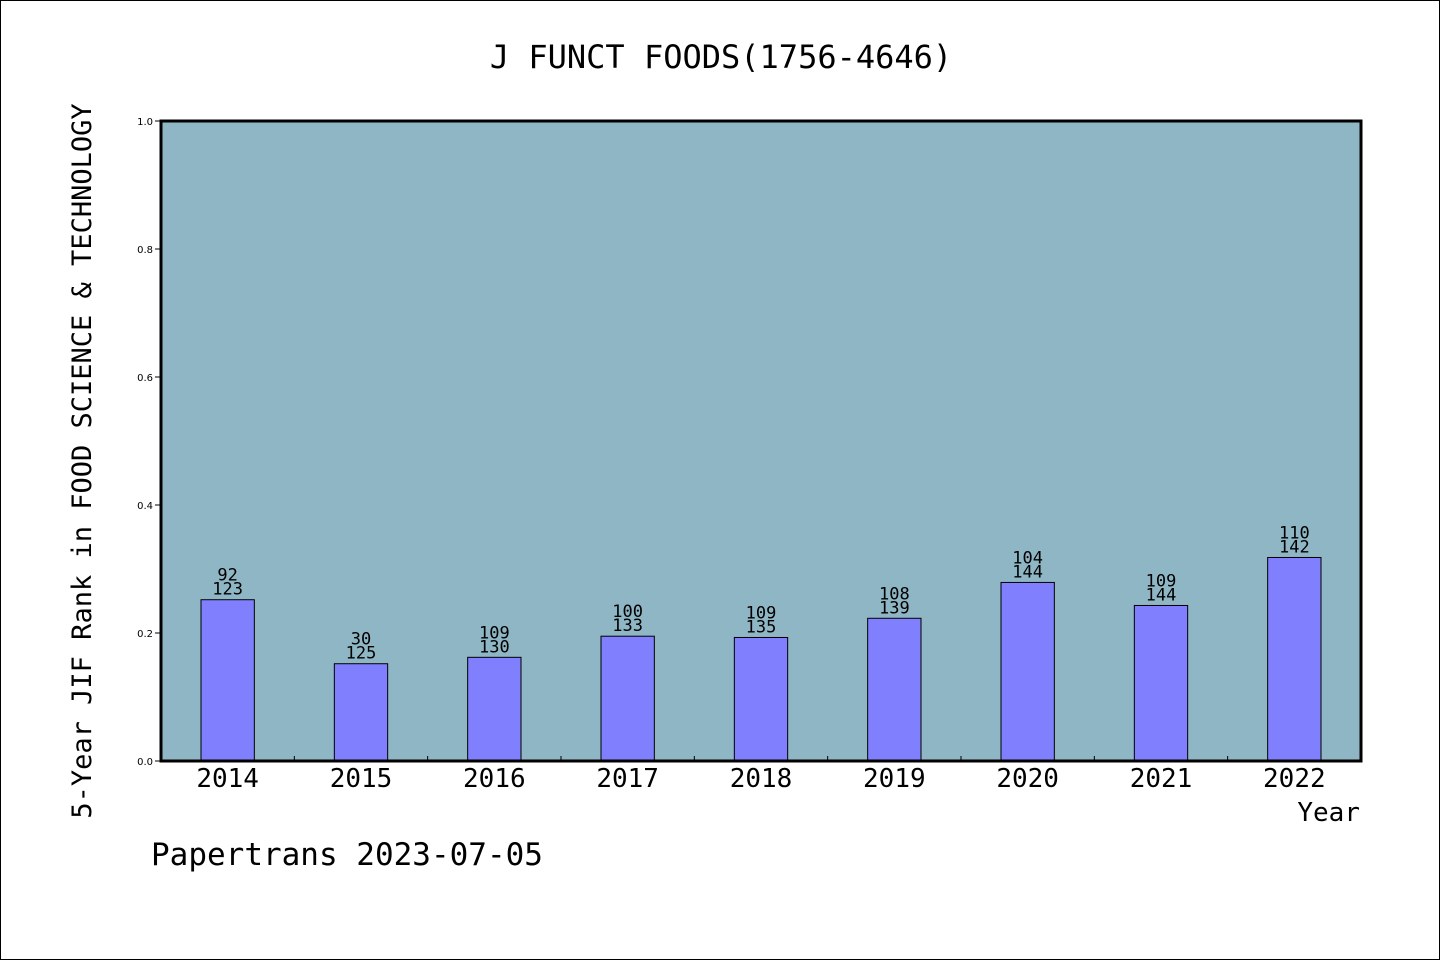  I want to click on bar-total-label: 135, so click(761, 627).